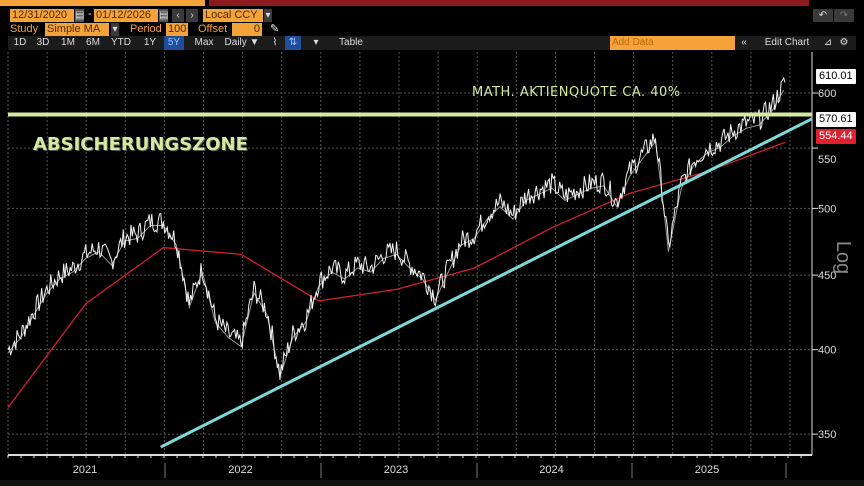 The height and width of the screenshot is (486, 864). Describe the element at coordinates (293, 43) in the screenshot. I see `chart-type-icon: ⇅` at that location.